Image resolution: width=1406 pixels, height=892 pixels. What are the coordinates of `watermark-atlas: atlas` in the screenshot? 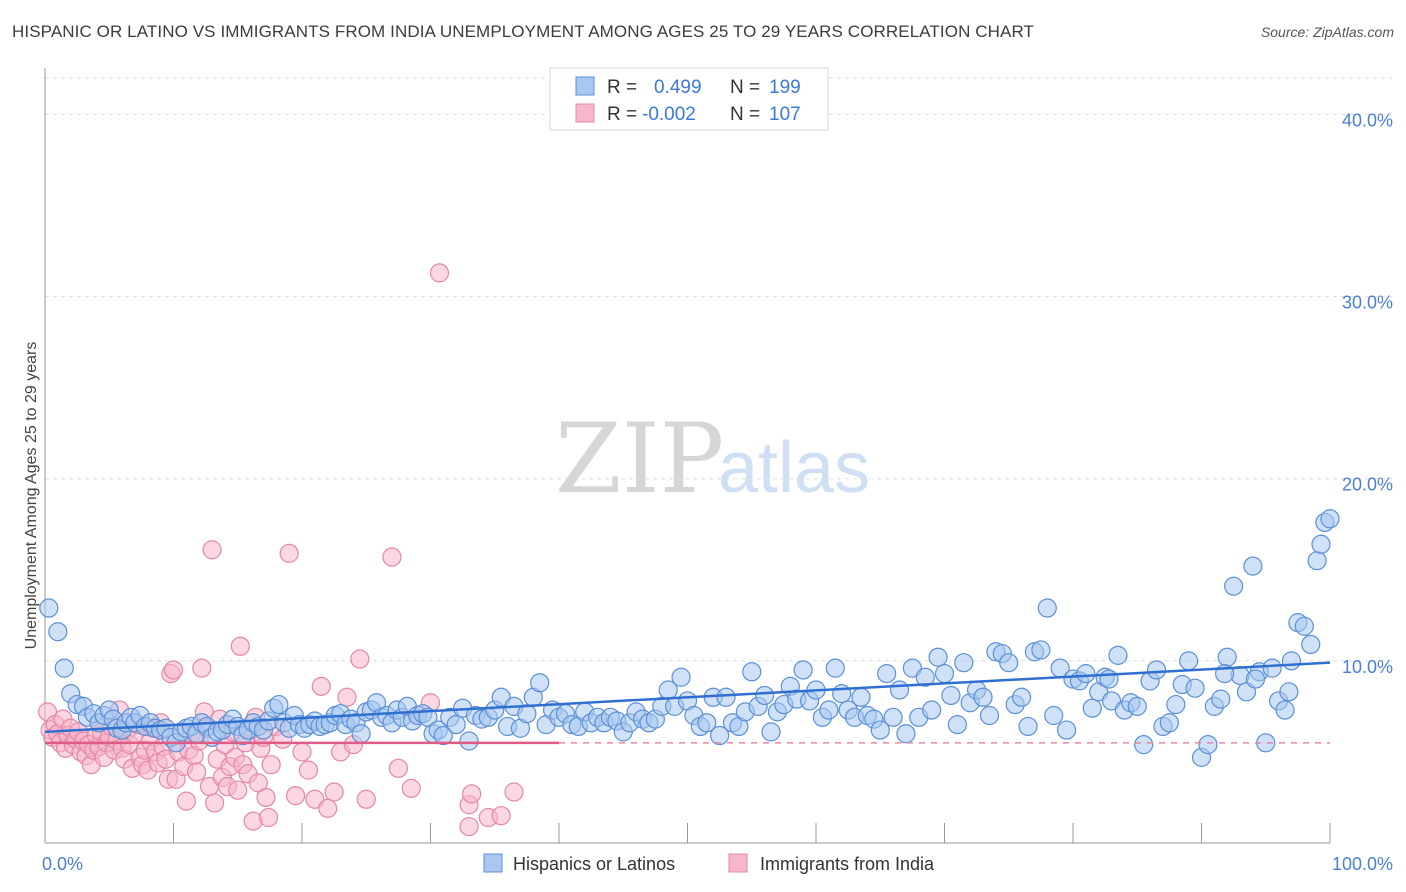 It's located at (794, 468).